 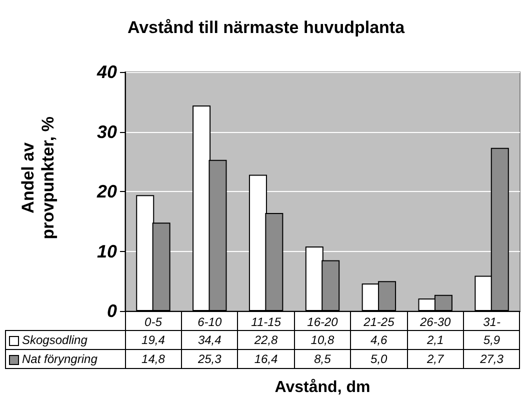 What do you see at coordinates (65, 340) in the screenshot?
I see `legend-label: Skogsodling` at bounding box center [65, 340].